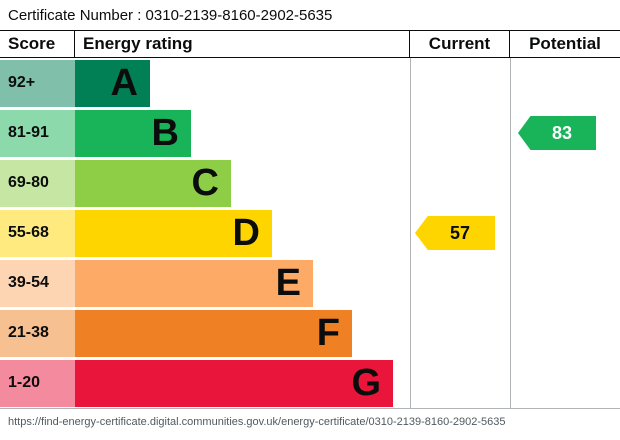 This screenshot has height=440, width=620. I want to click on band-row-b: 81-91 B, so click(310, 133).